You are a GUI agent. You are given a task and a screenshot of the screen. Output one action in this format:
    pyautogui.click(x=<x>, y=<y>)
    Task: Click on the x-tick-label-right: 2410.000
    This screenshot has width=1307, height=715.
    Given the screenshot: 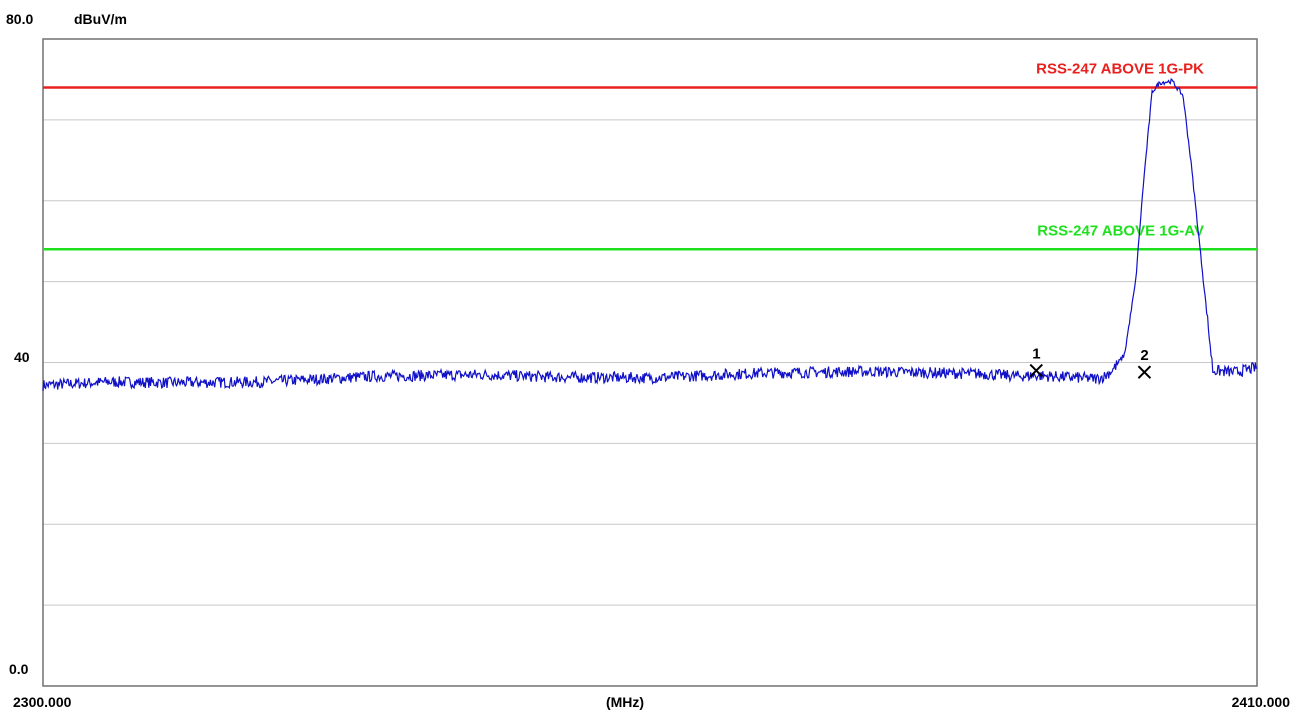 What is the action you would take?
    pyautogui.click(x=1261, y=702)
    